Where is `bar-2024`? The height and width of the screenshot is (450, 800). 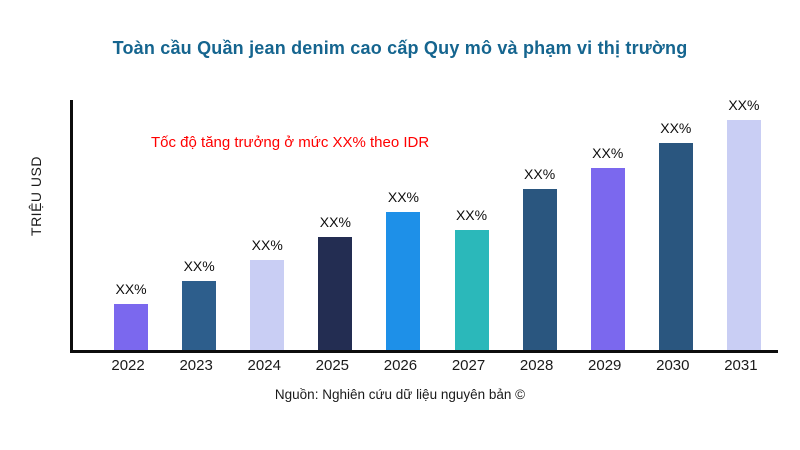
bar-2024 is located at coordinates (267, 305).